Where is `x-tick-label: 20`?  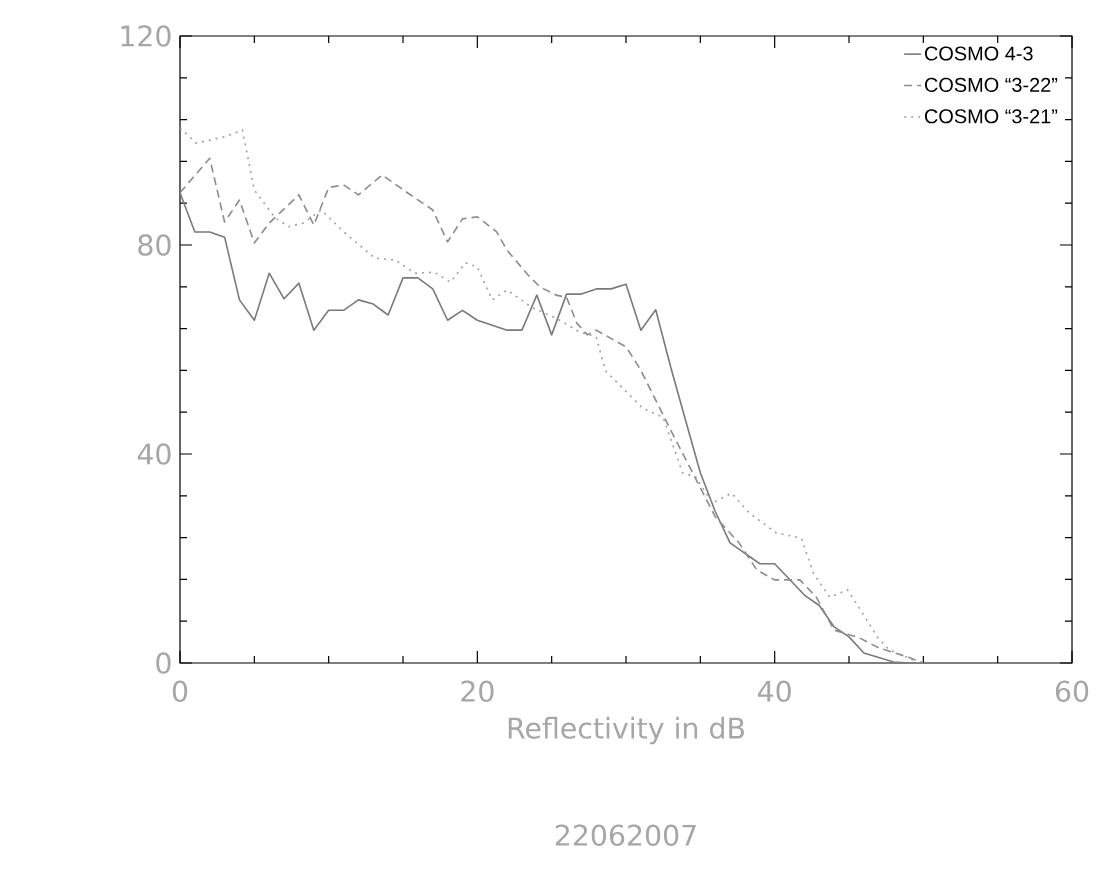 x-tick-label: 20 is located at coordinates (477, 691).